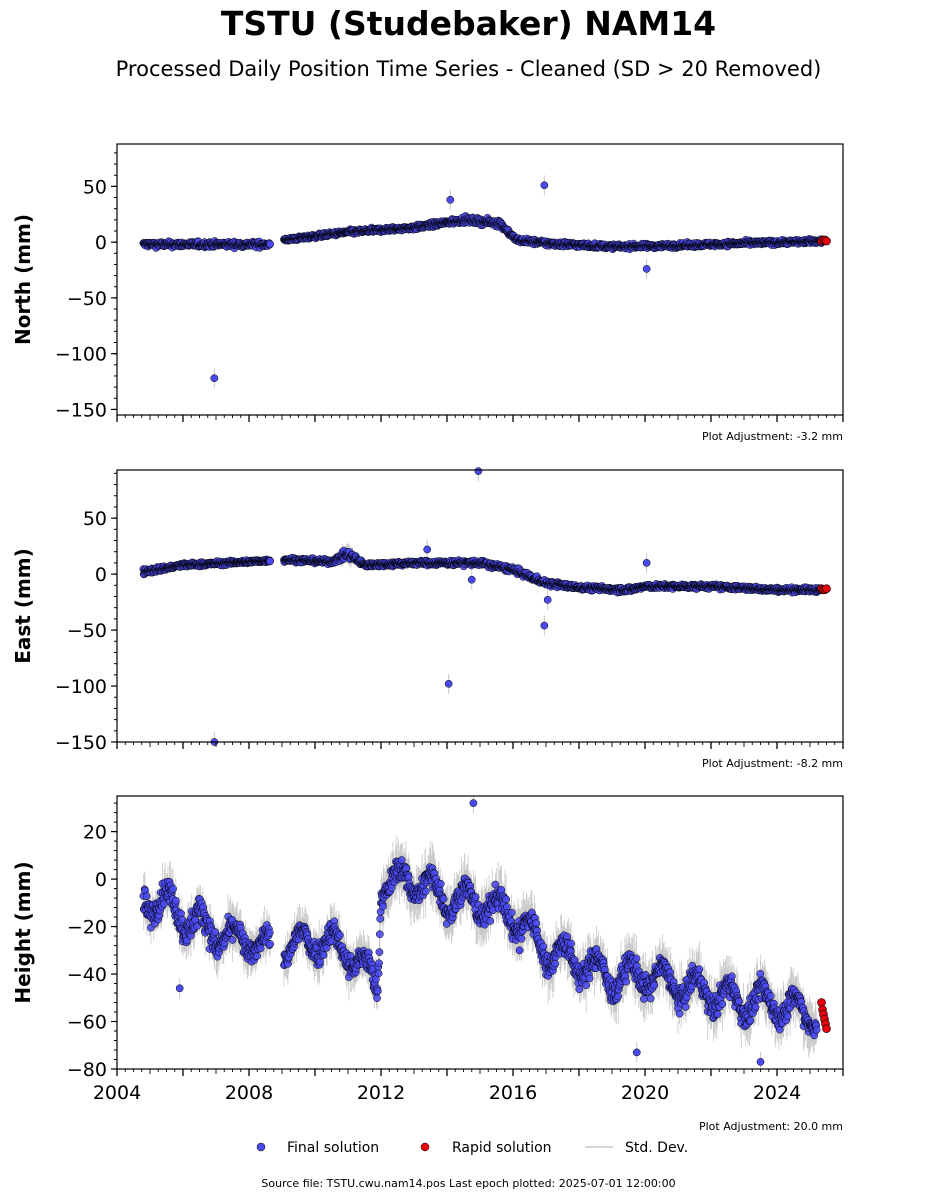  What do you see at coordinates (81, 355) in the screenshot?
I see `y-tick-label: −100` at bounding box center [81, 355].